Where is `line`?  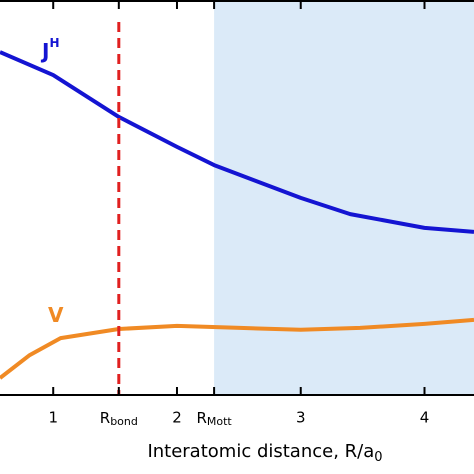
line is located at coordinates (237, 348).